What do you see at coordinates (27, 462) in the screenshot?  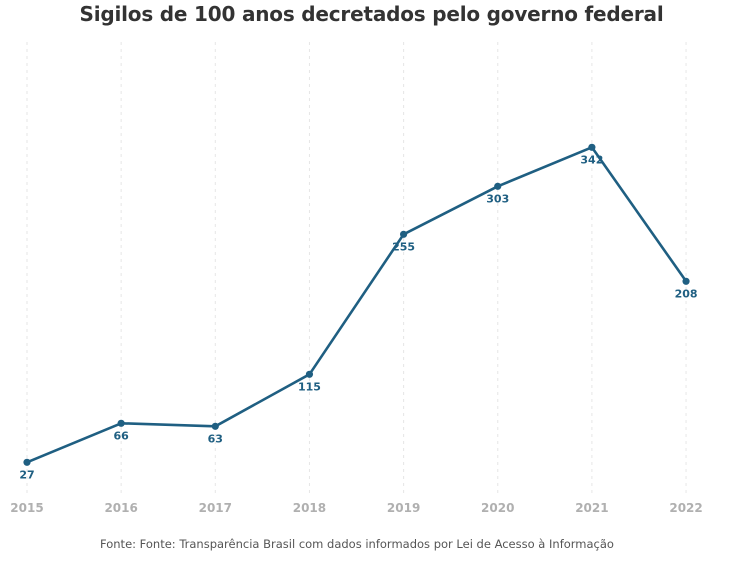 I see `data-point-2015` at bounding box center [27, 462].